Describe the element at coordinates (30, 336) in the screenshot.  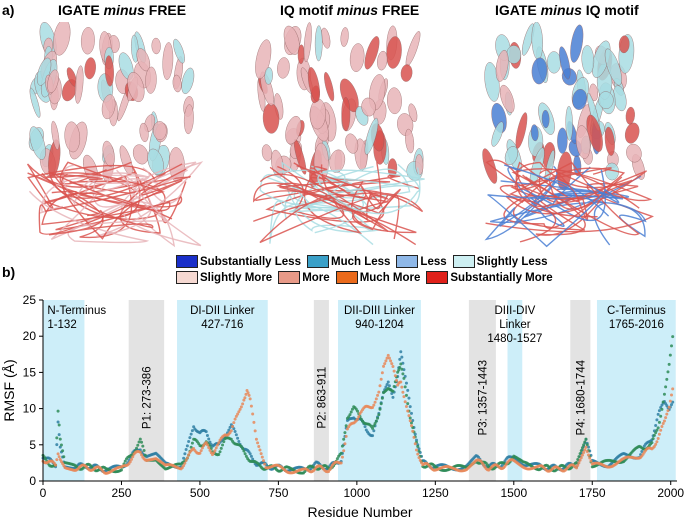
I see `y-tick-label: 20` at that location.